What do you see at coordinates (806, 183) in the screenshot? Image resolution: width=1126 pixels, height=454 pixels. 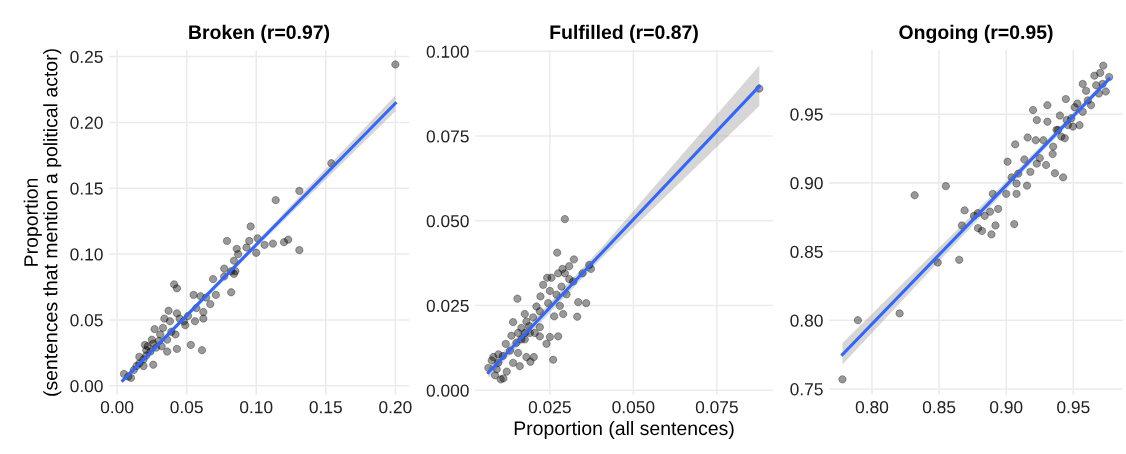 I see `y-tick-label: 0.90` at bounding box center [806, 183].